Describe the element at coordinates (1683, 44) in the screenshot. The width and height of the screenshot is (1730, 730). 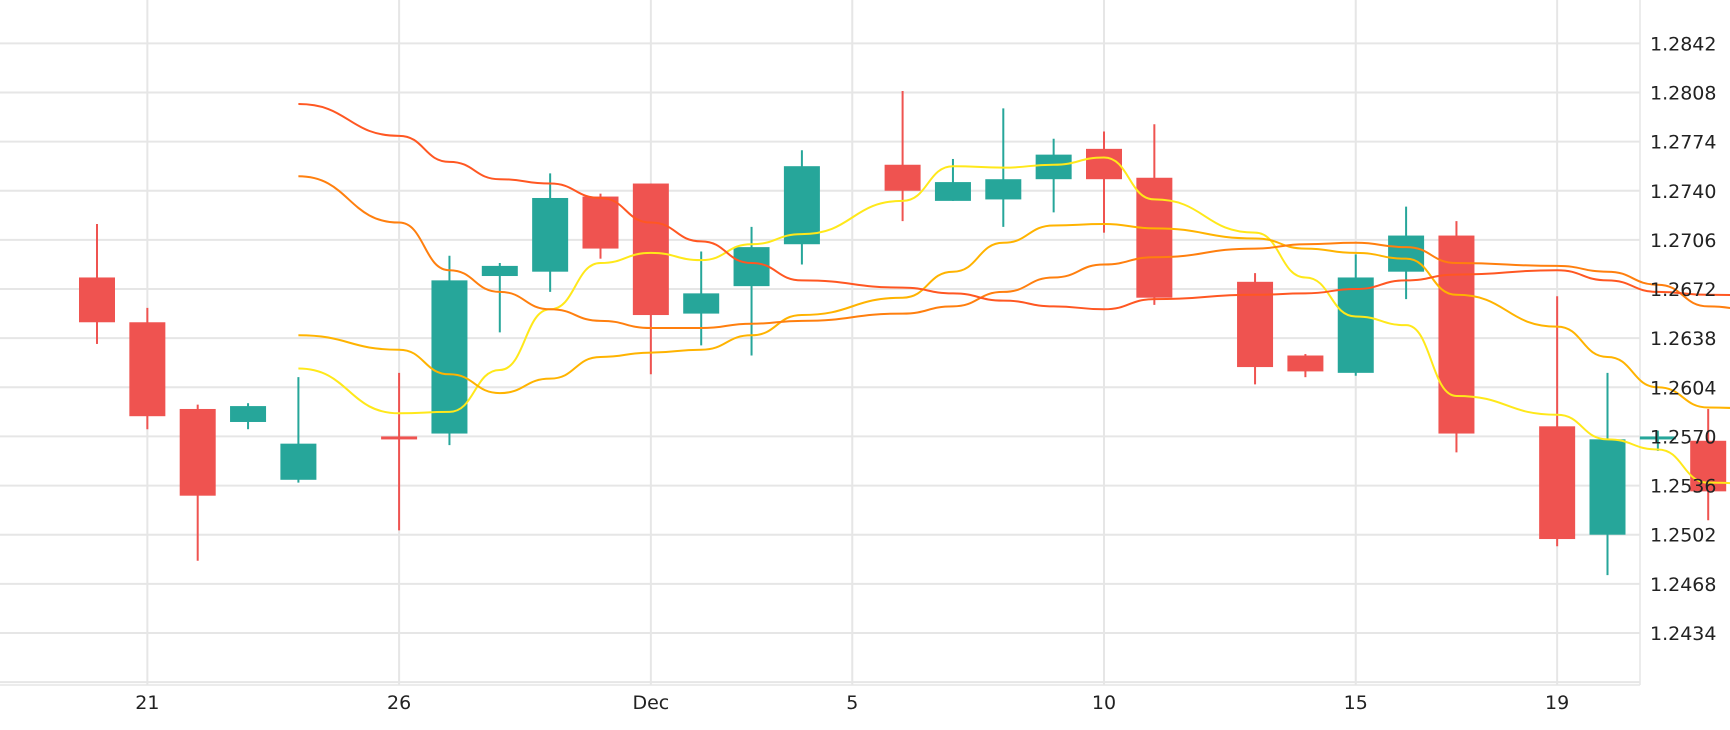
I see `y-tick-label: 1.2842` at that location.